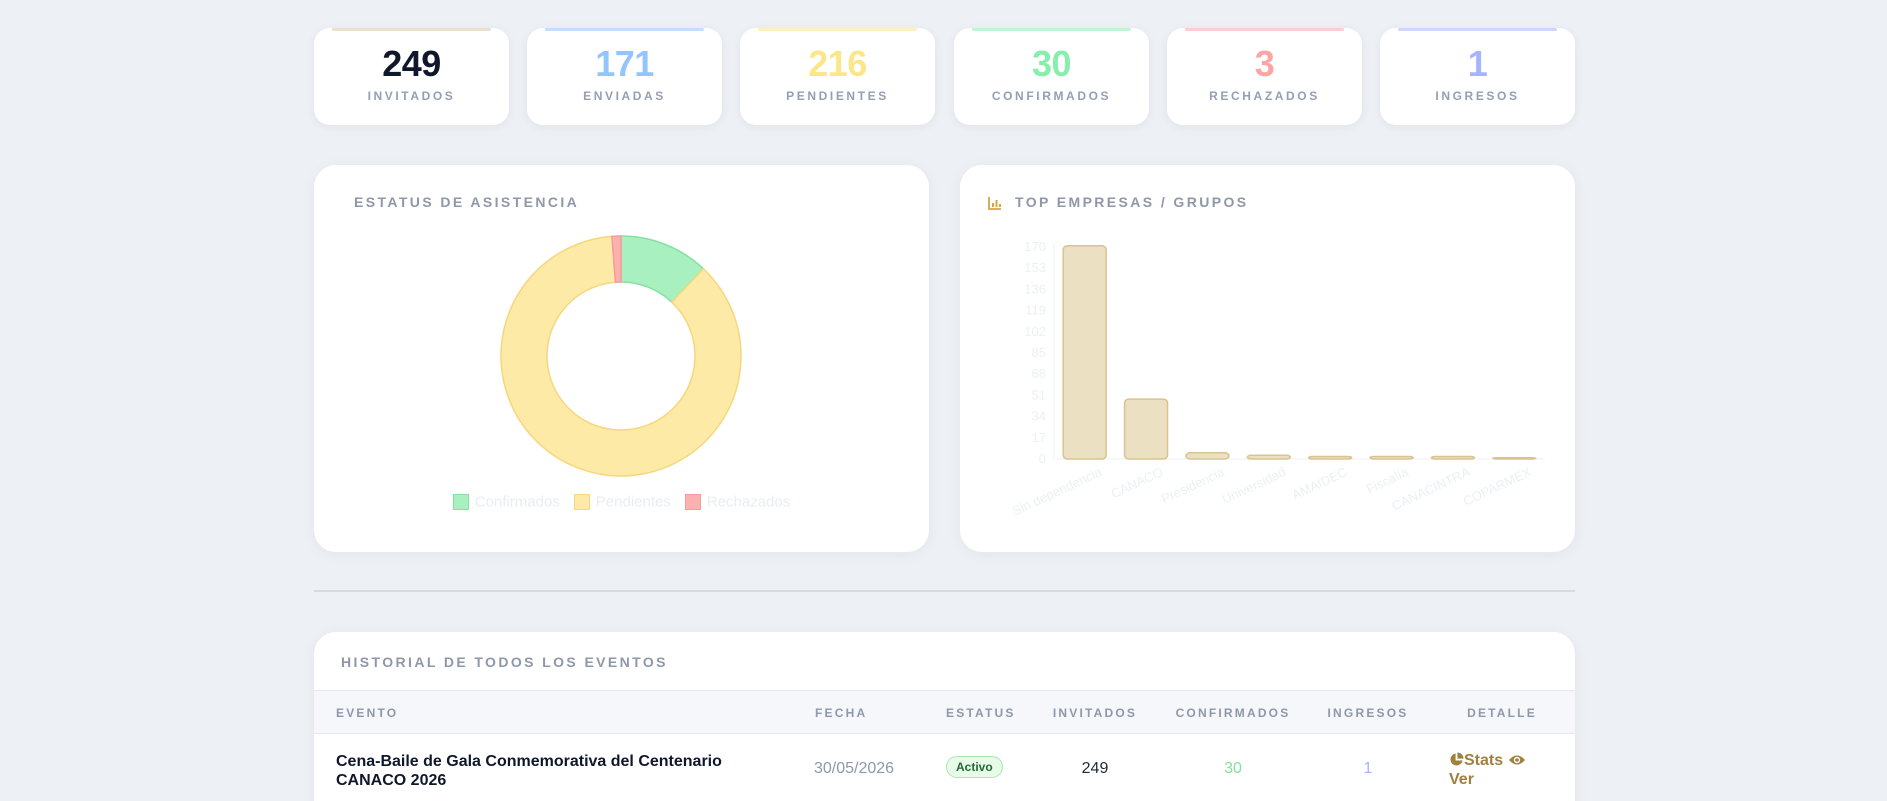 This screenshot has width=1887, height=801. Describe the element at coordinates (1461, 779) in the screenshot. I see `view-label: Ver` at that location.